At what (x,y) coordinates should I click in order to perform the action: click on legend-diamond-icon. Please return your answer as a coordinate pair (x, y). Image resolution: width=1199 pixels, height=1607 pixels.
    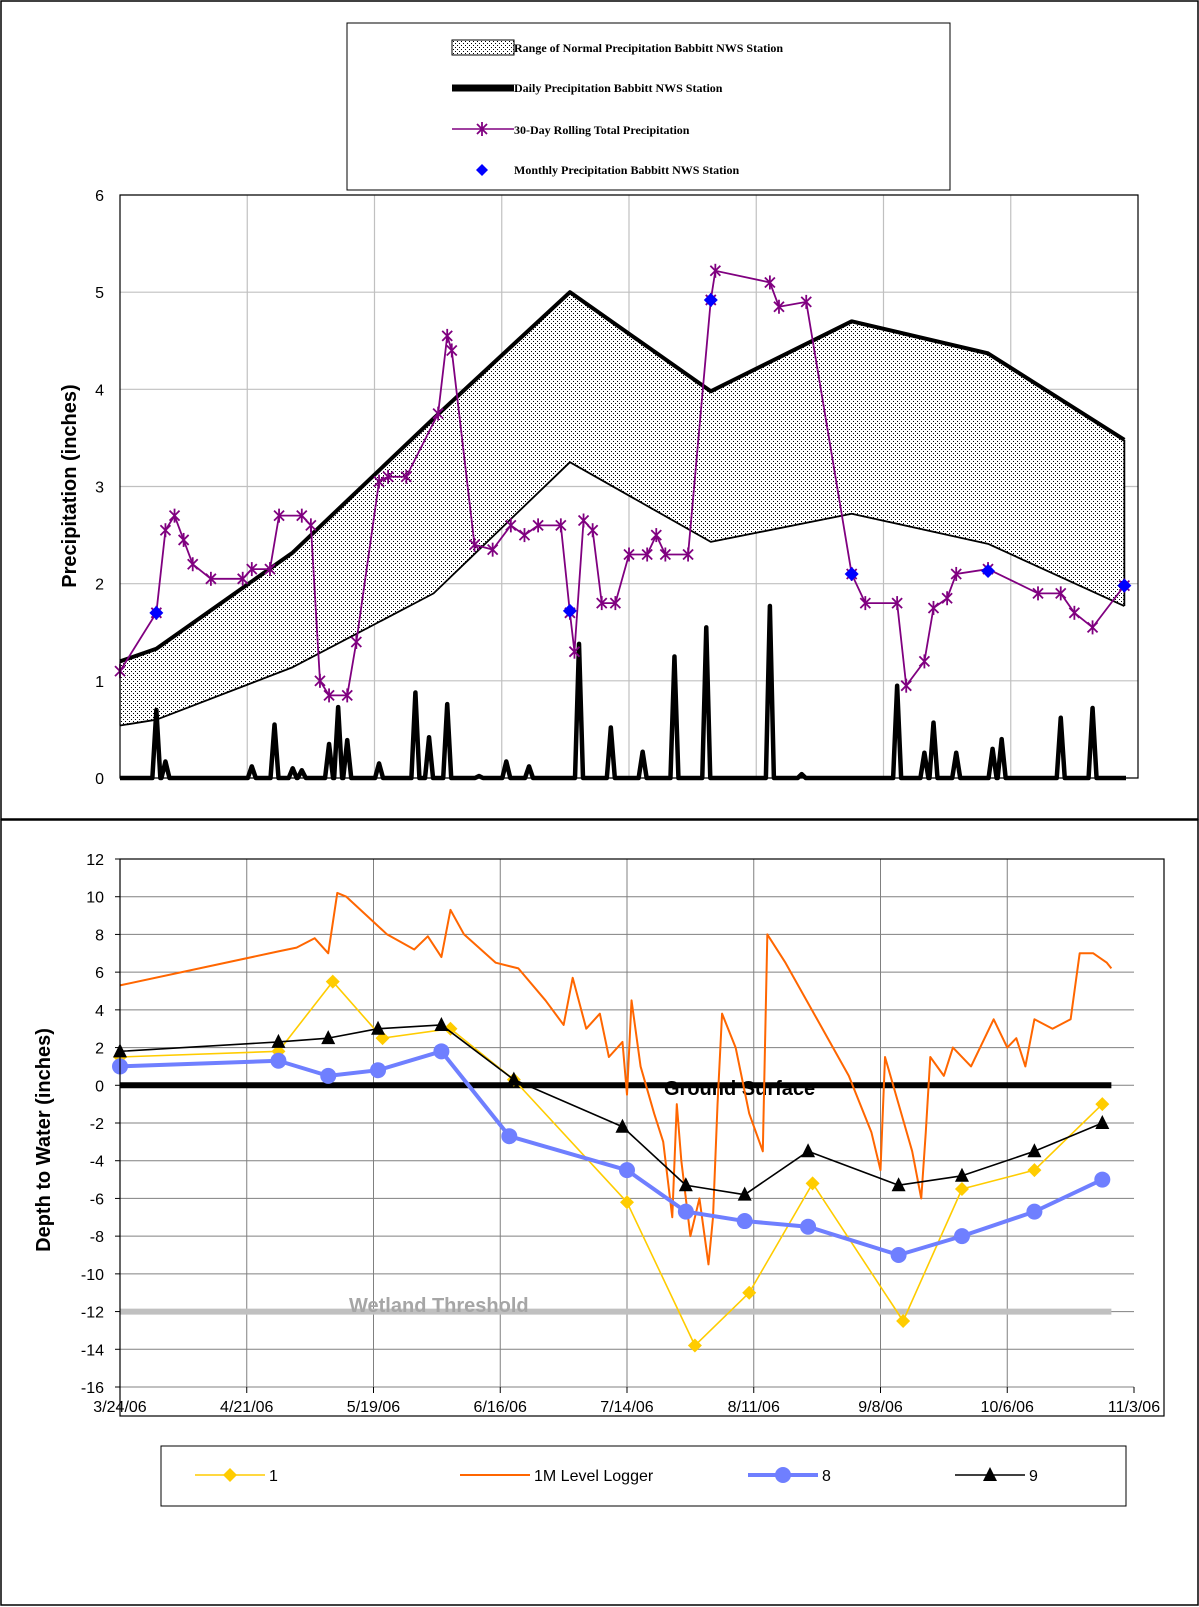
    Looking at the image, I should click on (482, 170).